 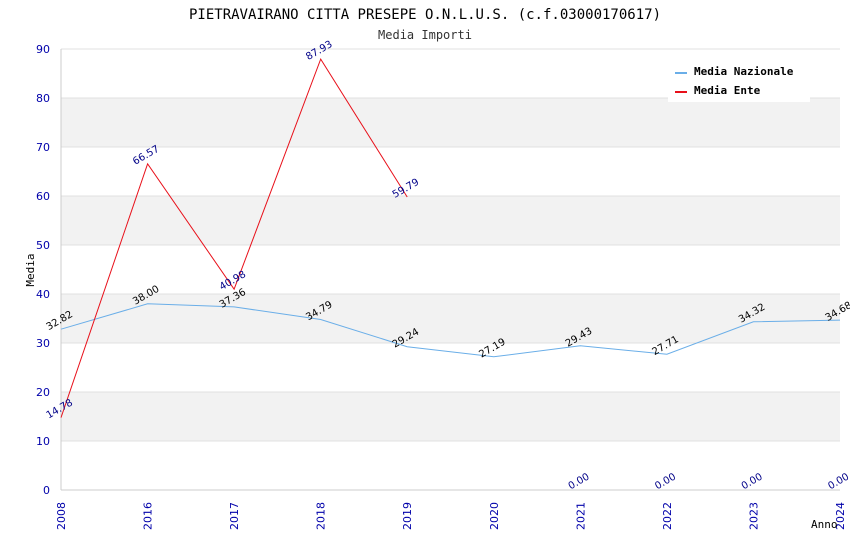 What do you see at coordinates (43, 294) in the screenshot?
I see `y-tick-label: 40` at bounding box center [43, 294].